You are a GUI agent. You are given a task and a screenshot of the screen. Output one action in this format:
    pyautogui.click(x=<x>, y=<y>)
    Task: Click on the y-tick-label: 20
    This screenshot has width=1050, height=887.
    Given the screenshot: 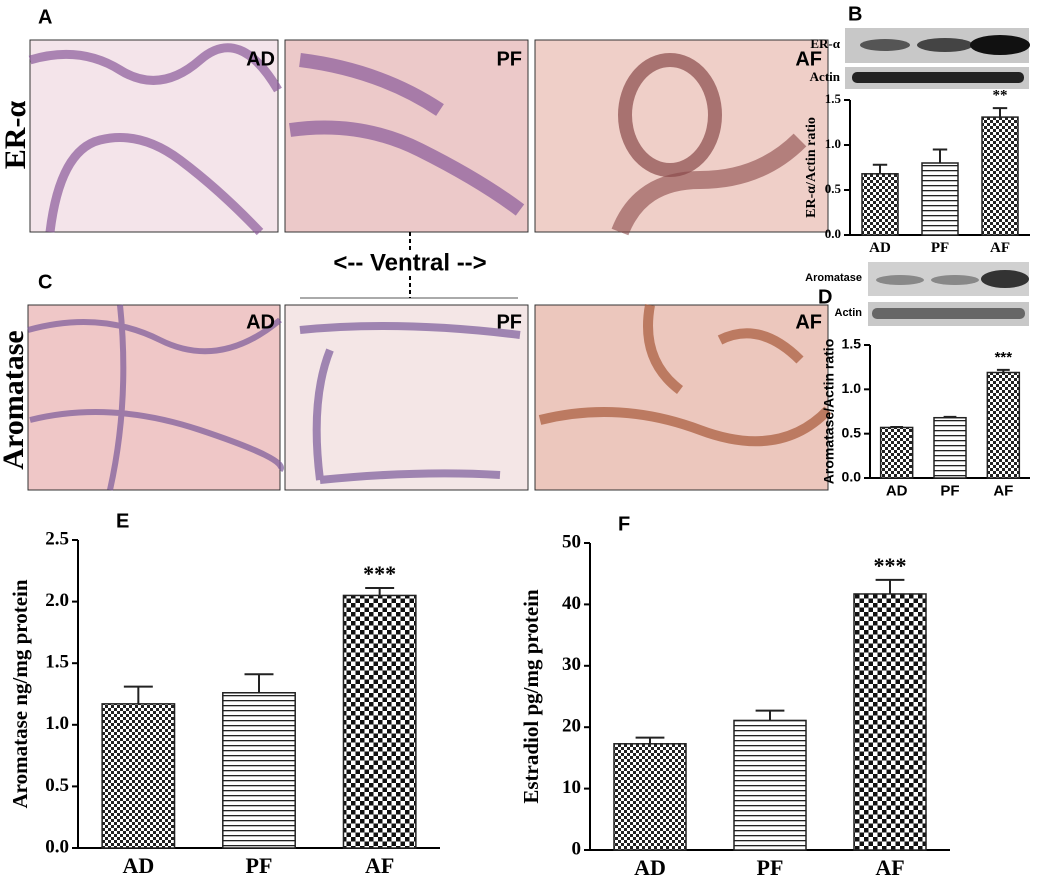 What is the action you would take?
    pyautogui.click(x=571, y=726)
    